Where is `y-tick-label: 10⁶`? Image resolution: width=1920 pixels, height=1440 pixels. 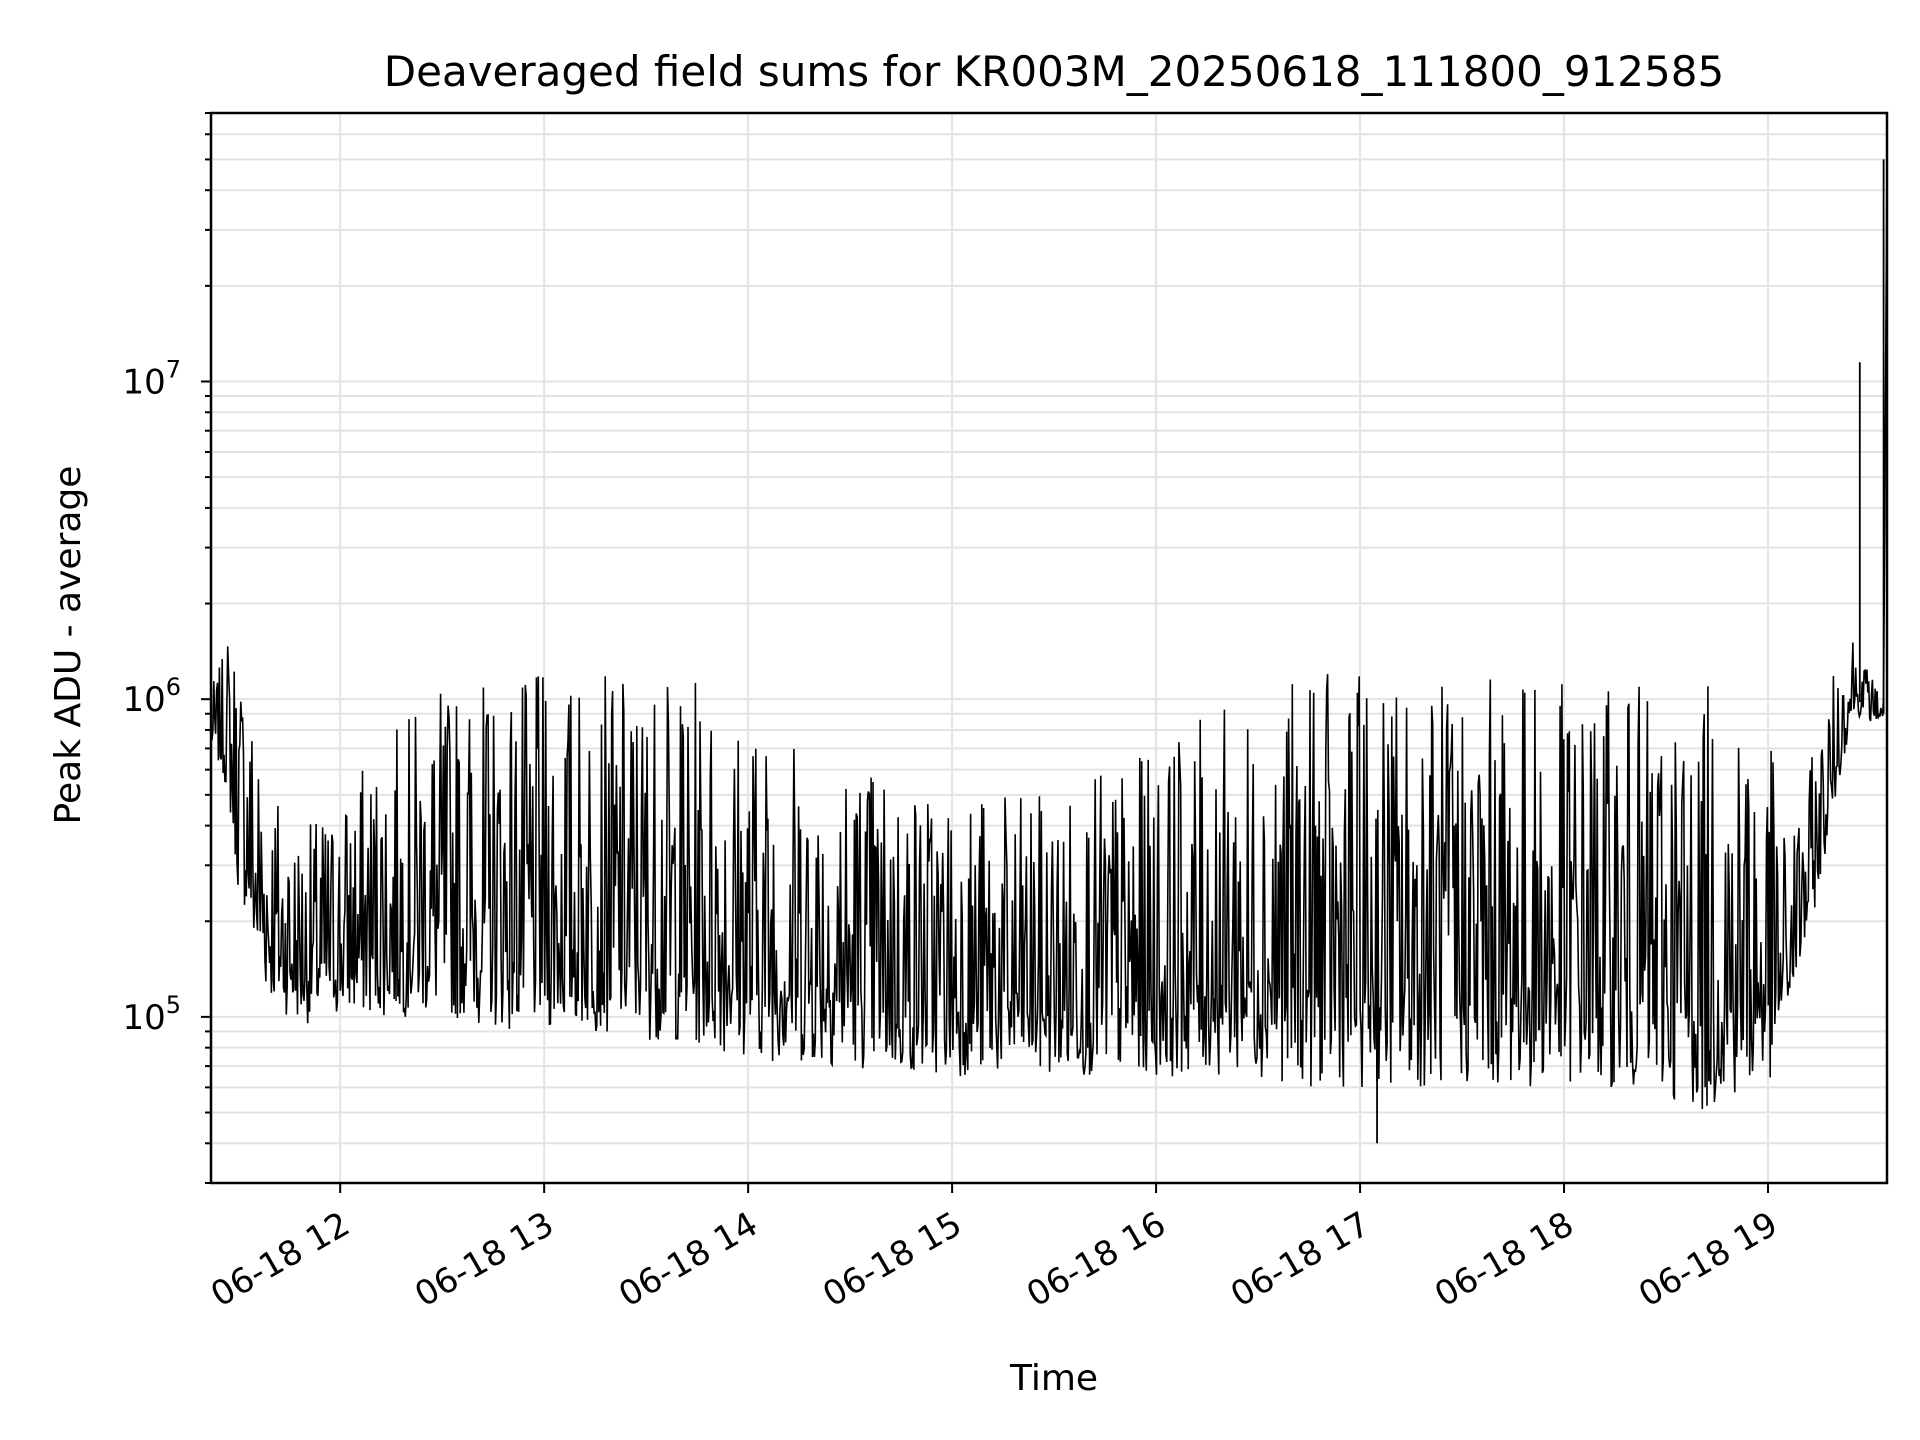 y-tick-label: 10⁶ is located at coordinates (151, 696).